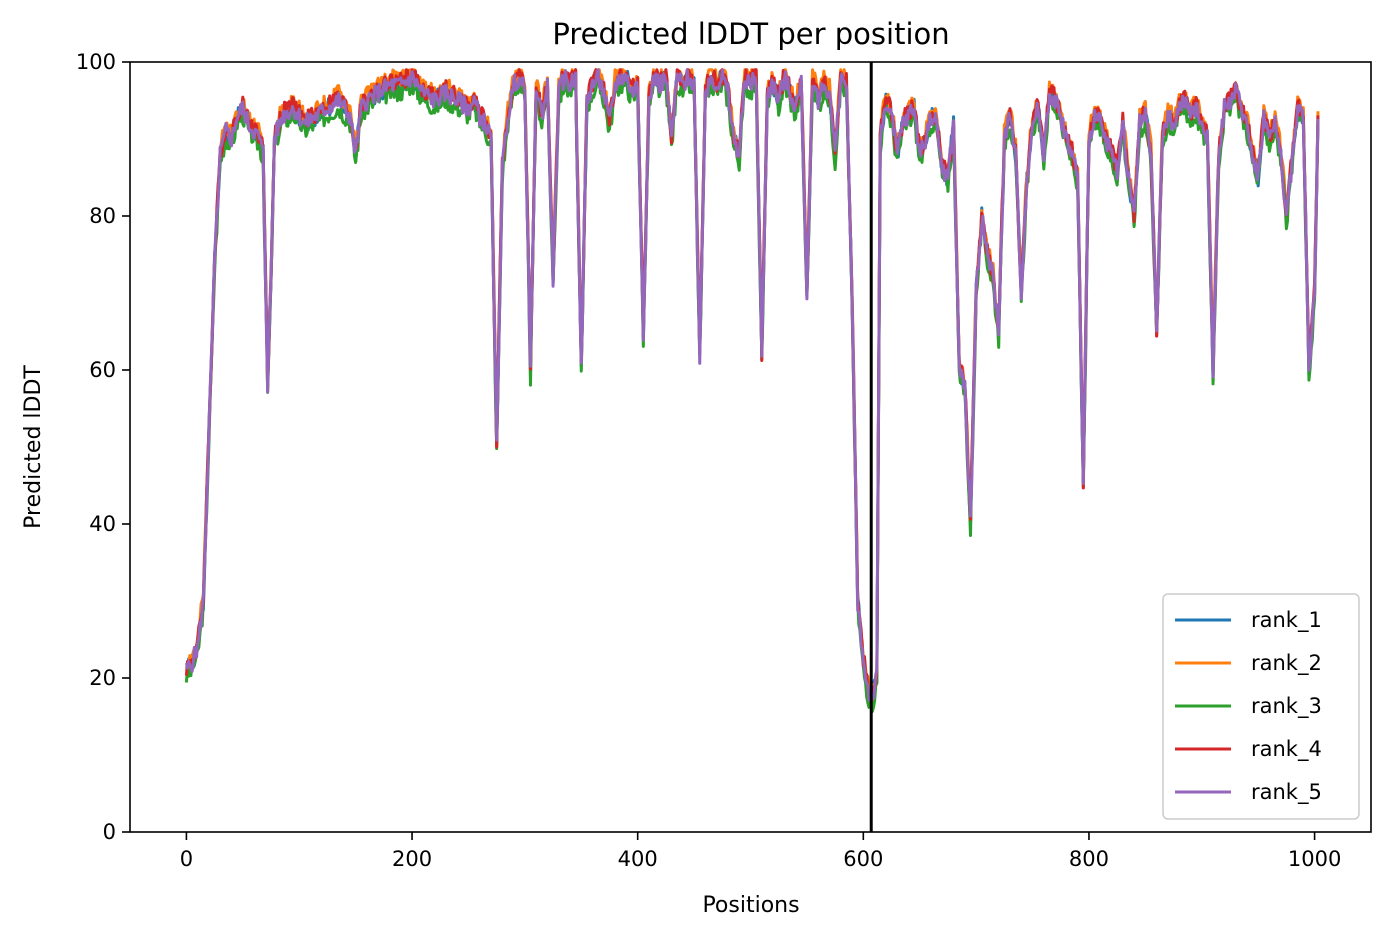  What do you see at coordinates (750, 905) in the screenshot?
I see `x-axis-label: Positions` at bounding box center [750, 905].